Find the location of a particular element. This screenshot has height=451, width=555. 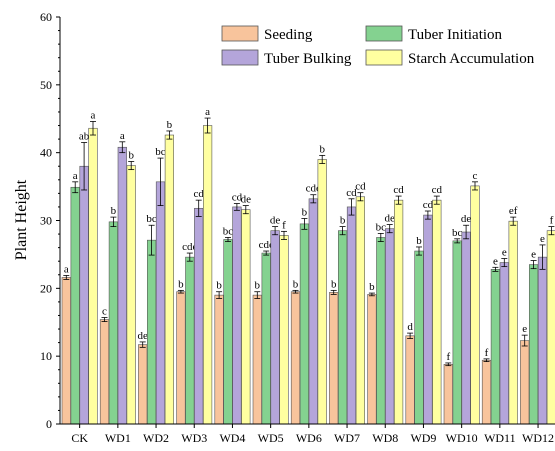

y-tick-label: 20 is located at coordinates (46, 288).